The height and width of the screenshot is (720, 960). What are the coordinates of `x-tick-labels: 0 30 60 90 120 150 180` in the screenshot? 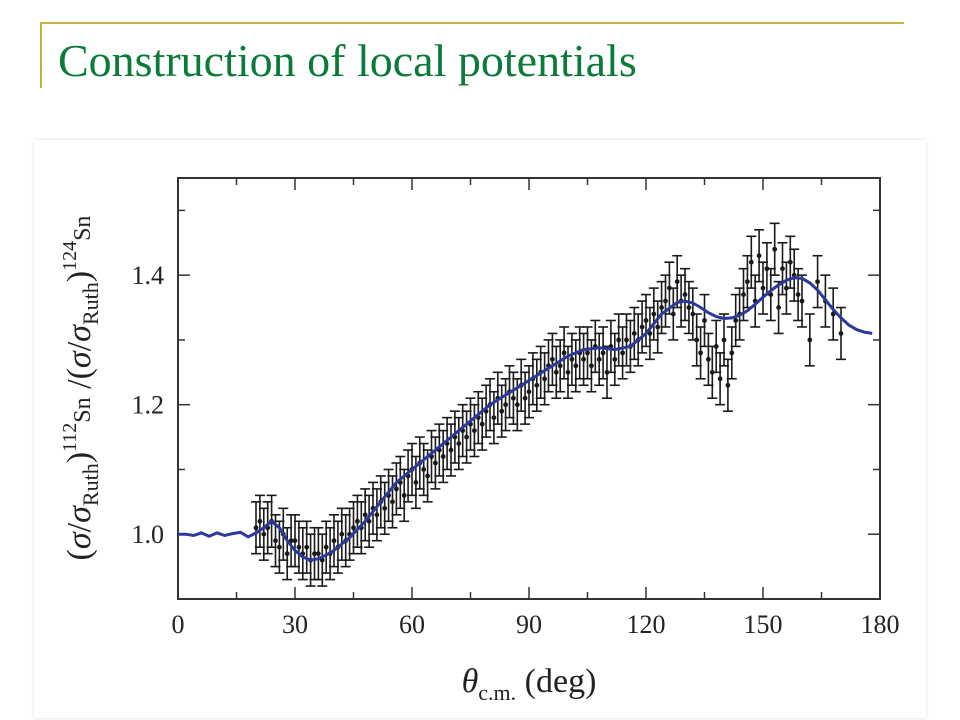 It's located at (536, 624).